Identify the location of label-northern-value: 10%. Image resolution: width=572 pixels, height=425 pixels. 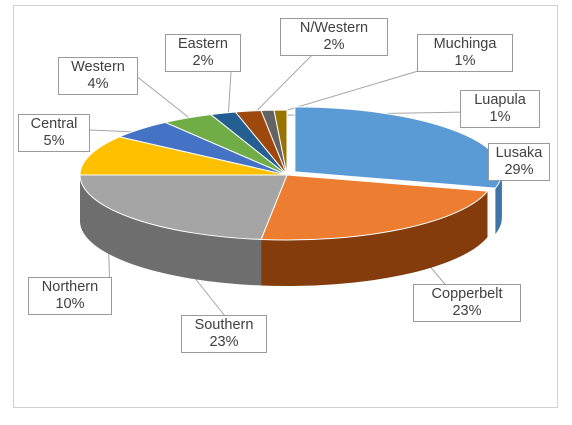
(70, 304).